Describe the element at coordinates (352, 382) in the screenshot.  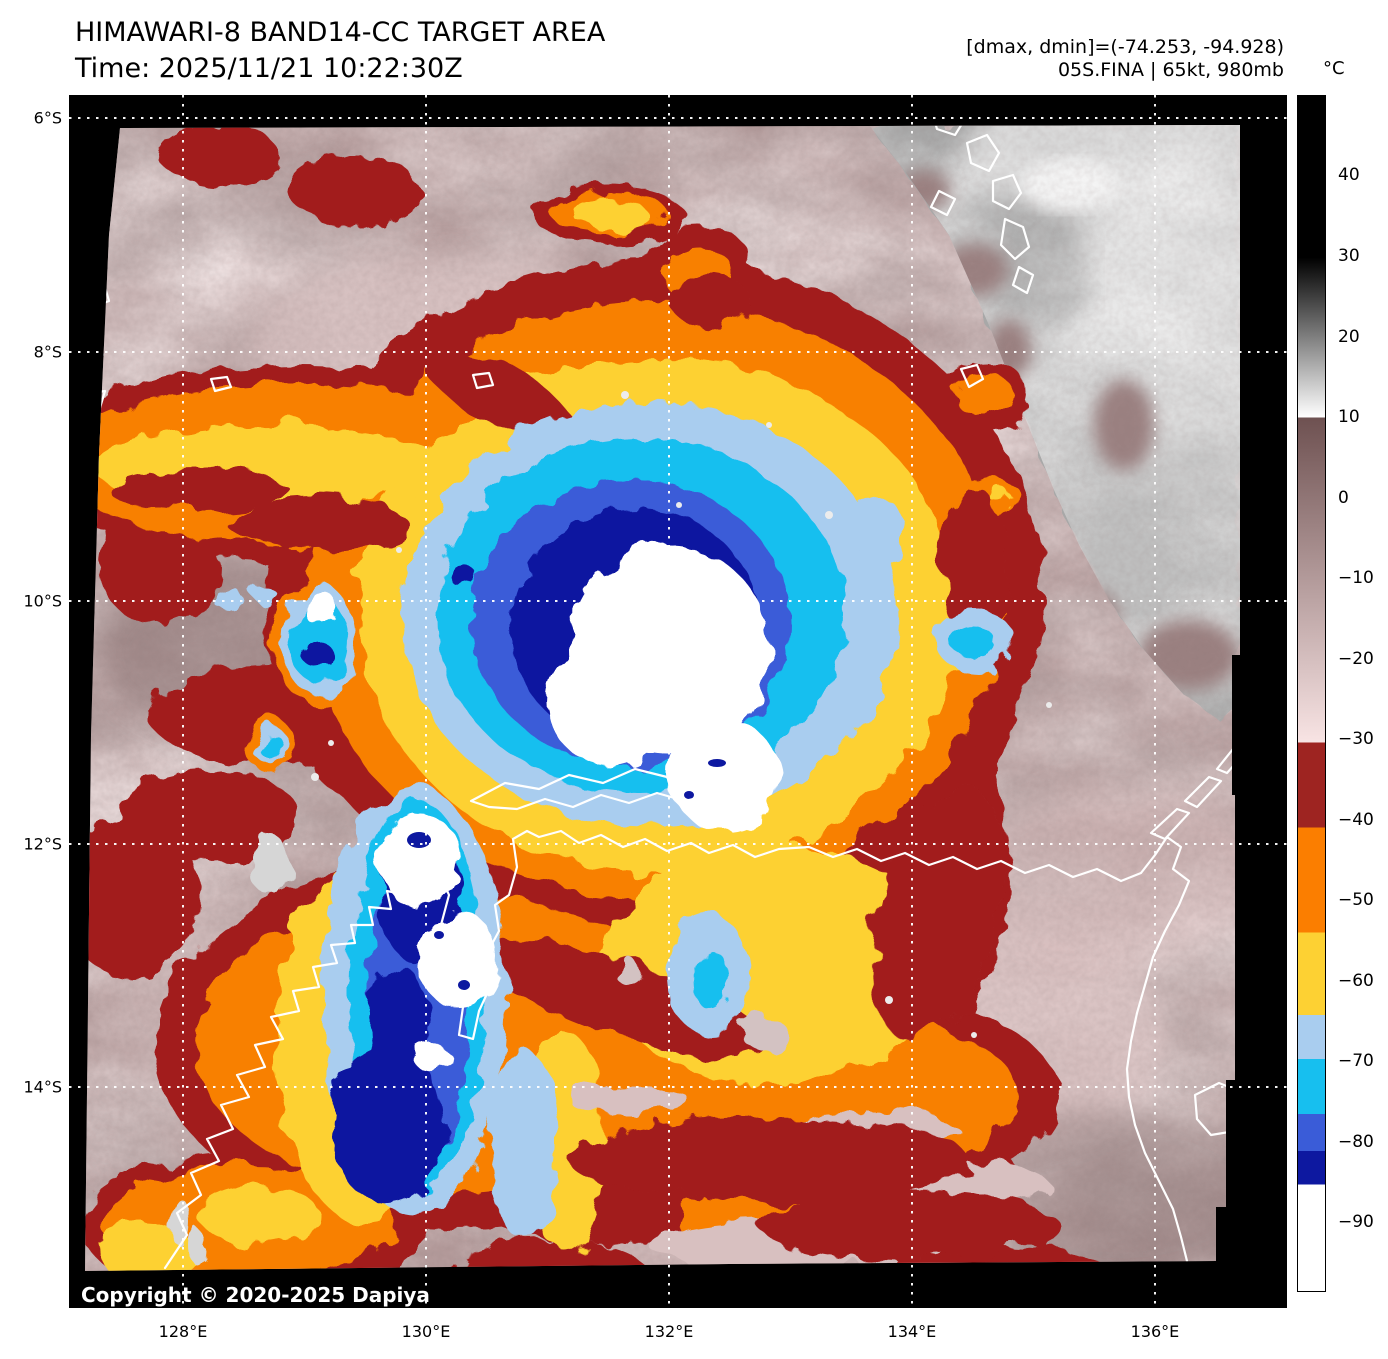
I see `wetar-islets` at that location.